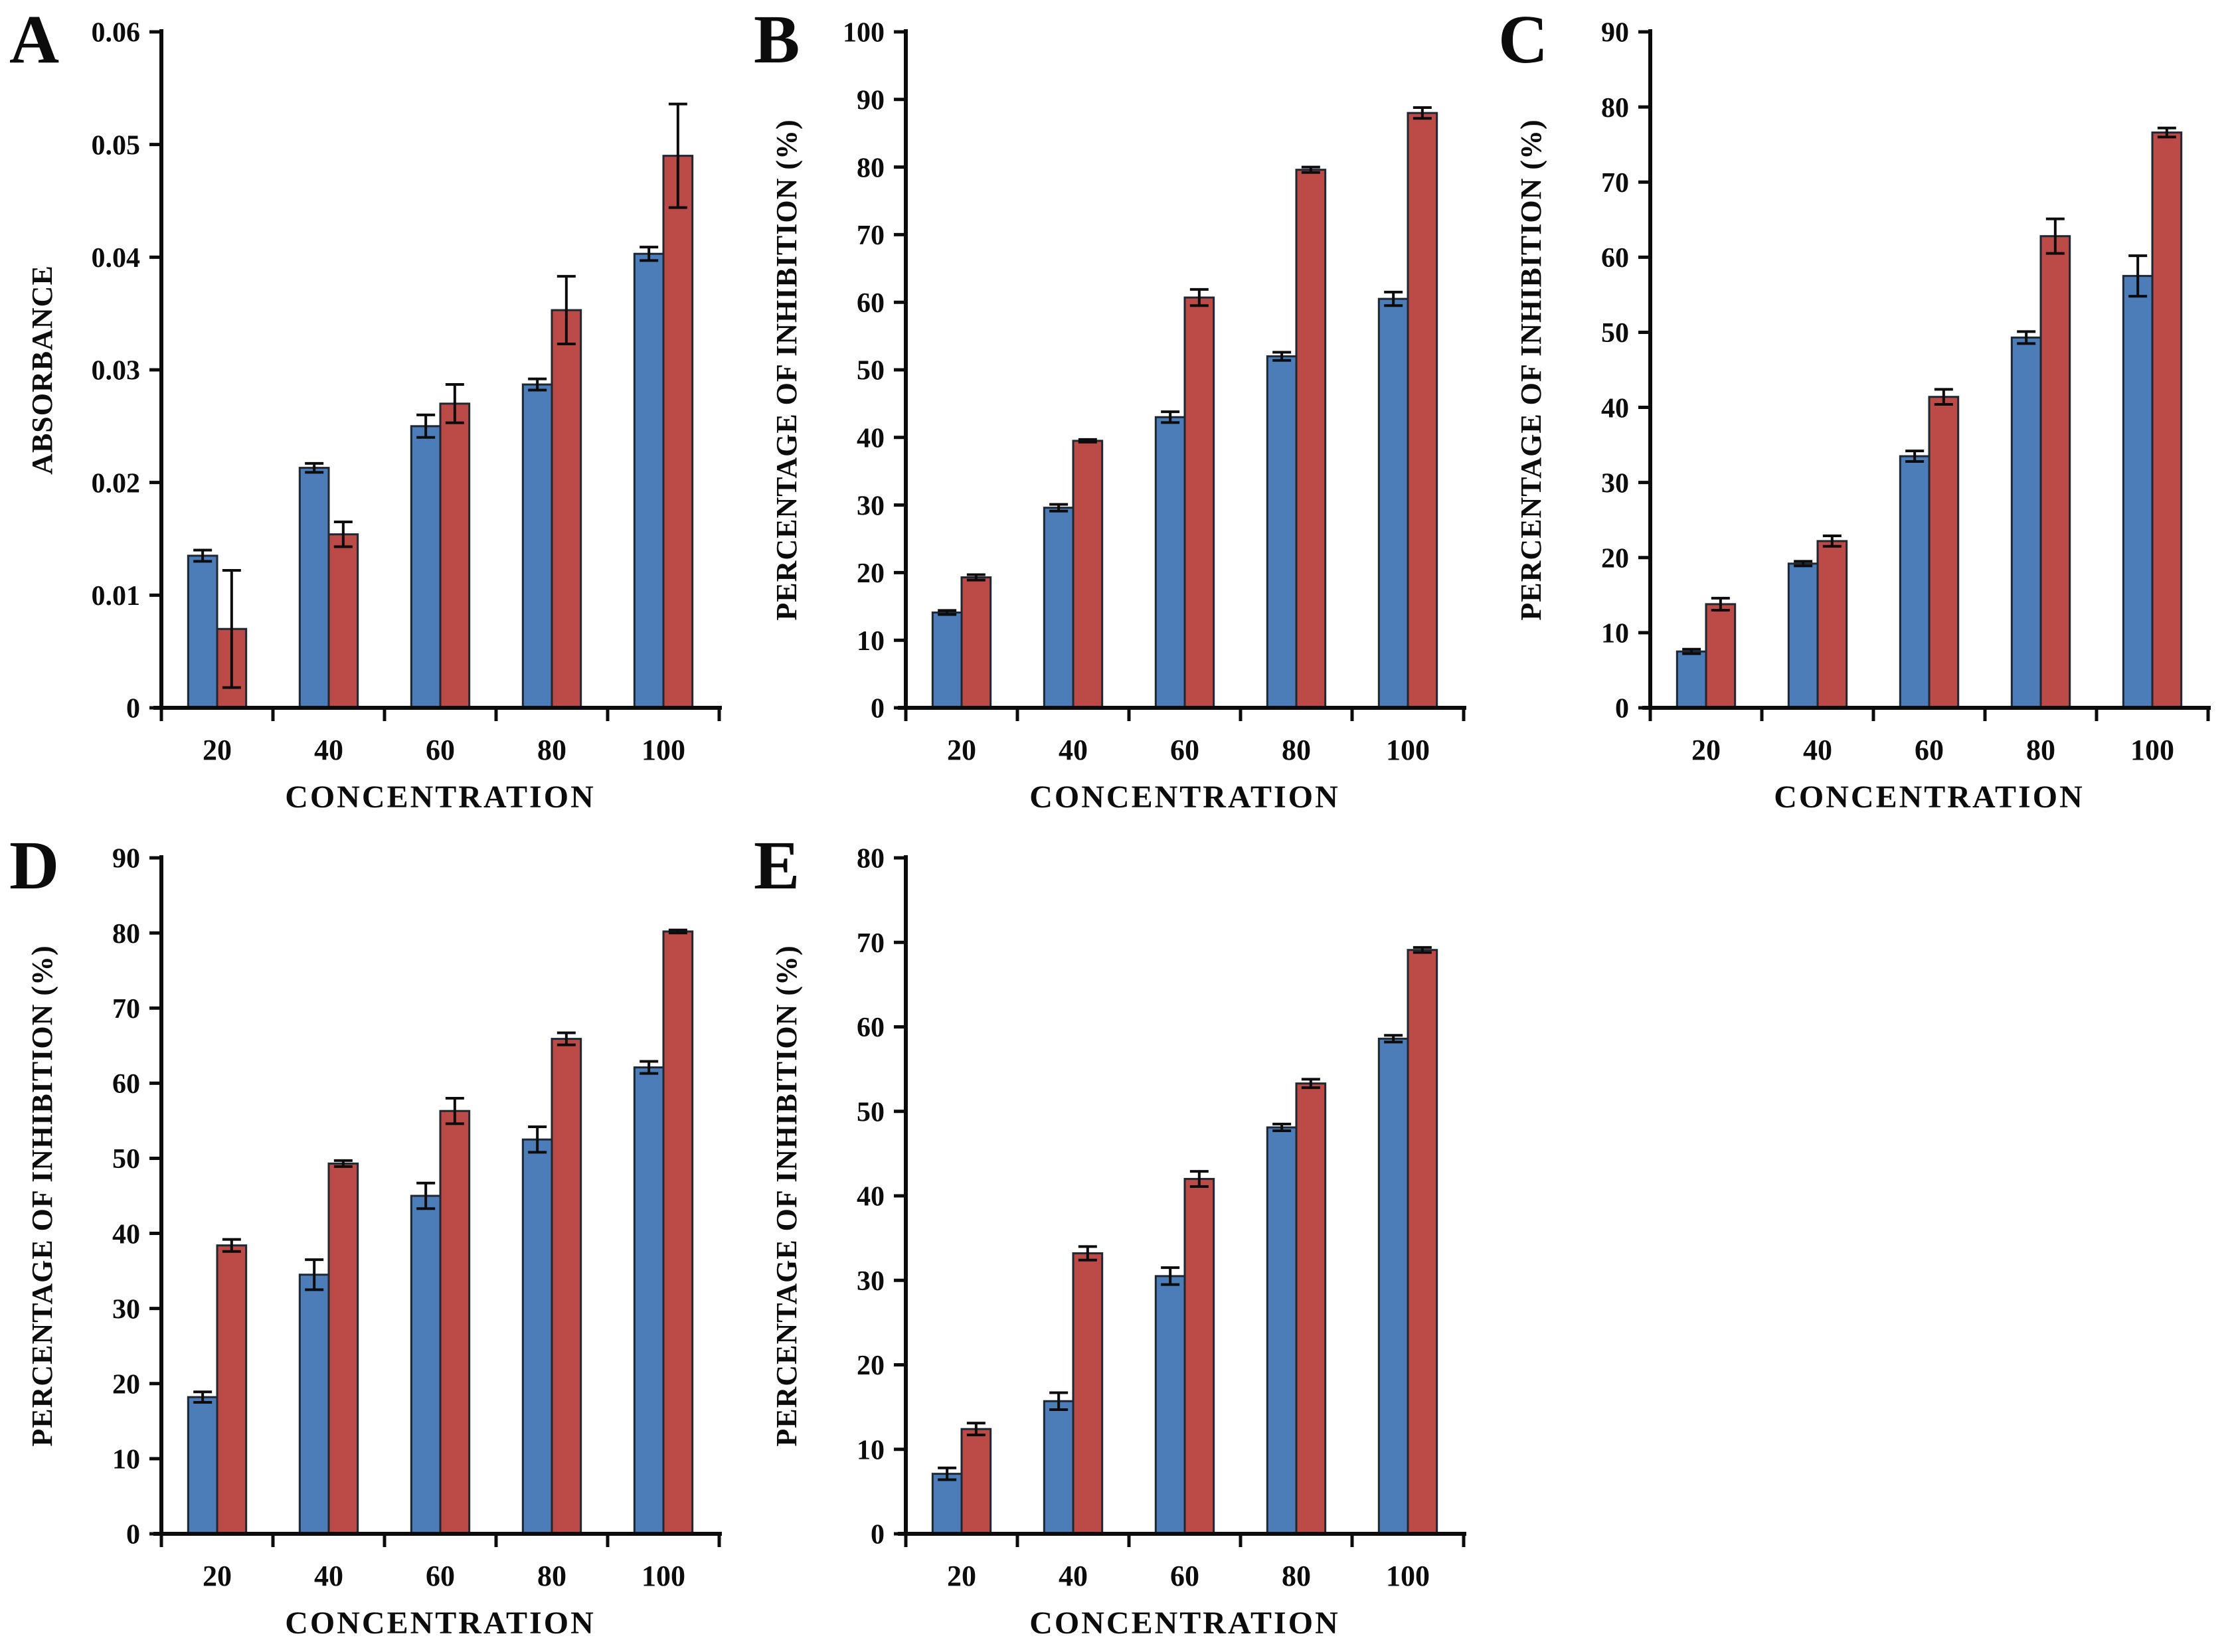  What do you see at coordinates (34, 39) in the screenshot?
I see `panel-a-letter: A` at bounding box center [34, 39].